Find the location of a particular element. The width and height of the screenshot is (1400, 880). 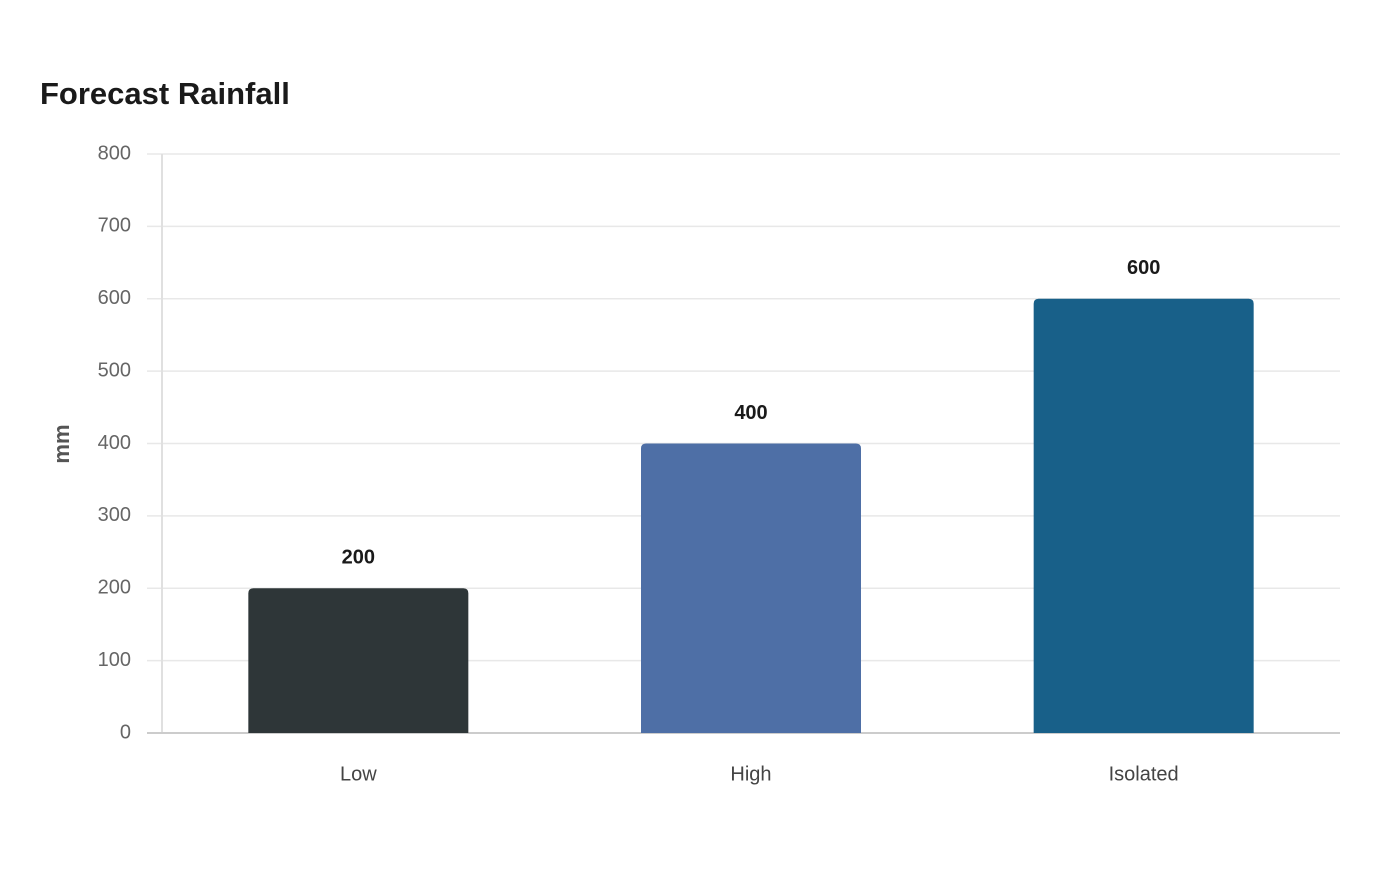

data-label: 200 is located at coordinates (358, 558).